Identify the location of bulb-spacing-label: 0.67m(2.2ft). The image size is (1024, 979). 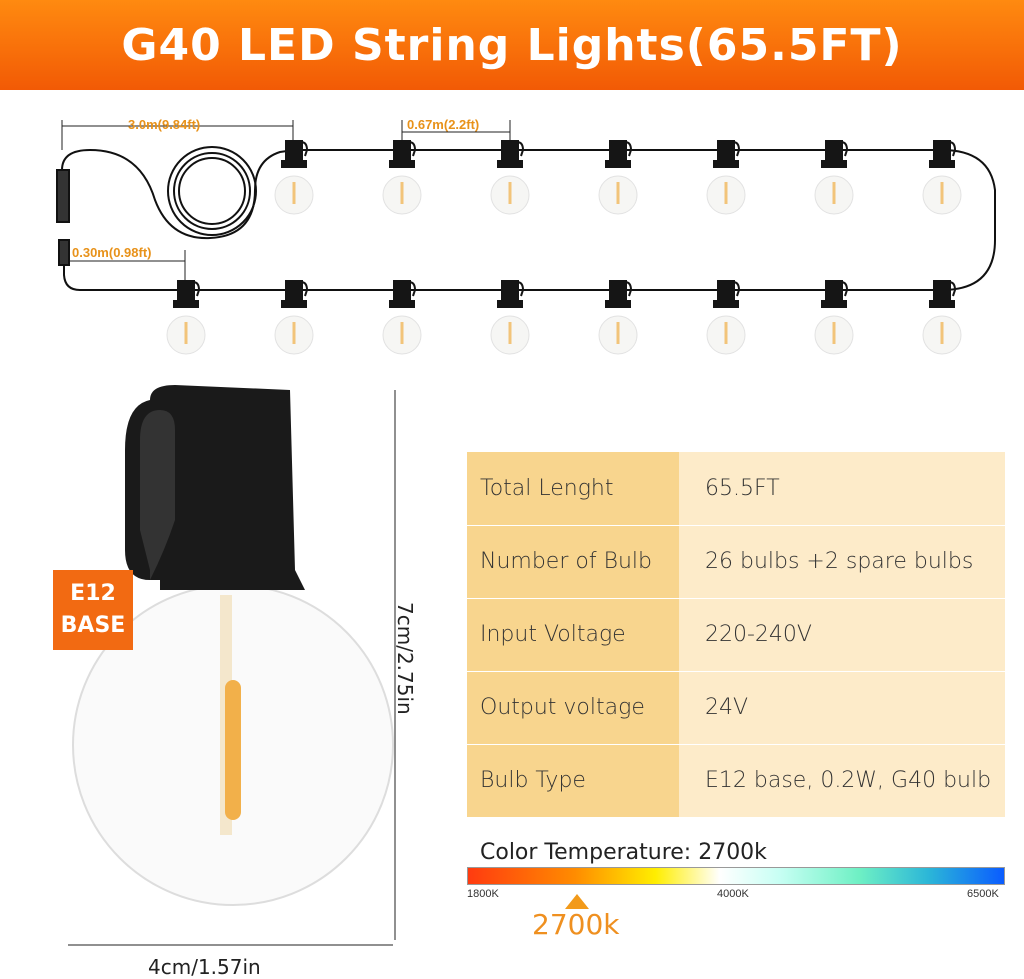
(443, 124).